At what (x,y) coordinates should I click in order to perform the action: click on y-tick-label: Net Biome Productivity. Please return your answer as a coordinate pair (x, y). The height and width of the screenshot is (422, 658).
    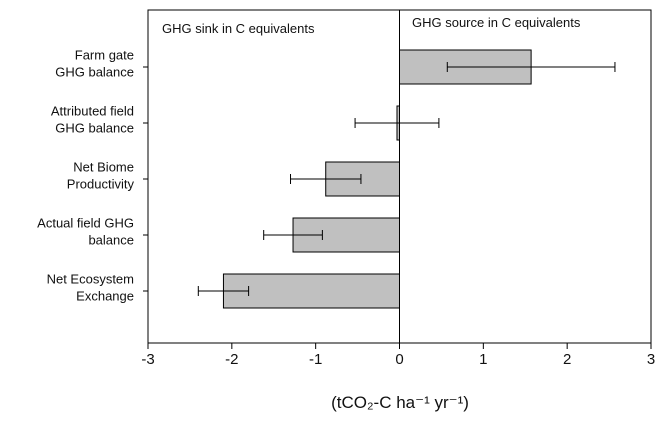
    Looking at the image, I should click on (101, 176).